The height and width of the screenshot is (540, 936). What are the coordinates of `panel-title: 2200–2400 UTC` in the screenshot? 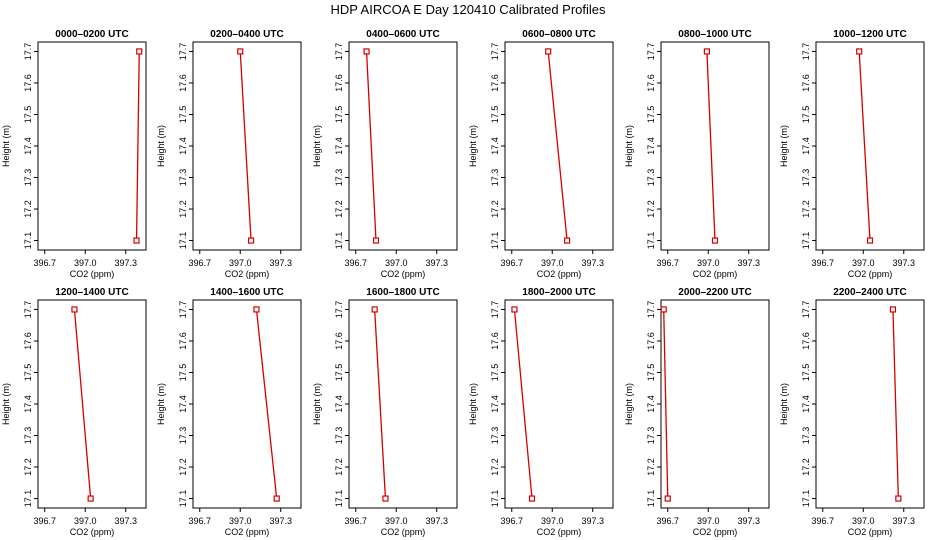 It's located at (869, 292).